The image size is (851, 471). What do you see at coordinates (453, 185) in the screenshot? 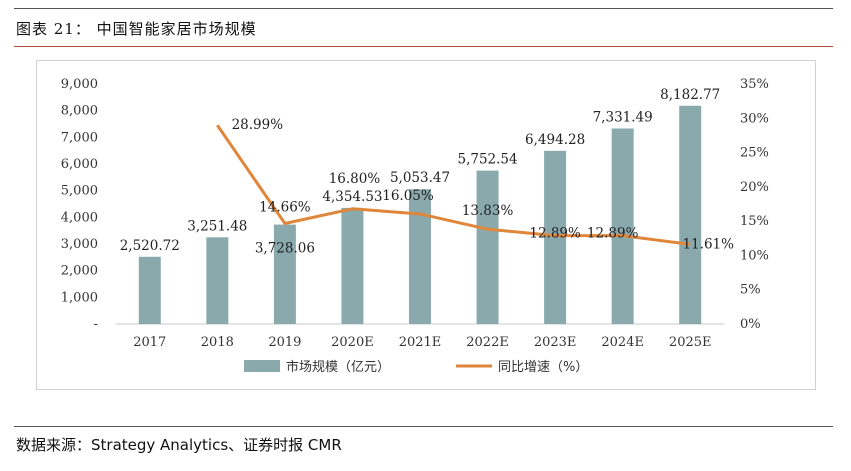
I see `growth-line` at bounding box center [453, 185].